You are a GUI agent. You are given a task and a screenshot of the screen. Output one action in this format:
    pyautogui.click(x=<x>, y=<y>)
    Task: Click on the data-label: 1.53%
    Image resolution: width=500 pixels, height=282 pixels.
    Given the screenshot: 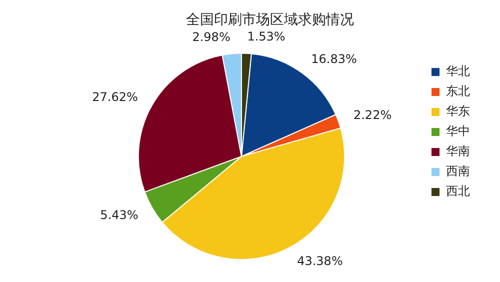 What is the action you would take?
    pyautogui.click(x=266, y=37)
    